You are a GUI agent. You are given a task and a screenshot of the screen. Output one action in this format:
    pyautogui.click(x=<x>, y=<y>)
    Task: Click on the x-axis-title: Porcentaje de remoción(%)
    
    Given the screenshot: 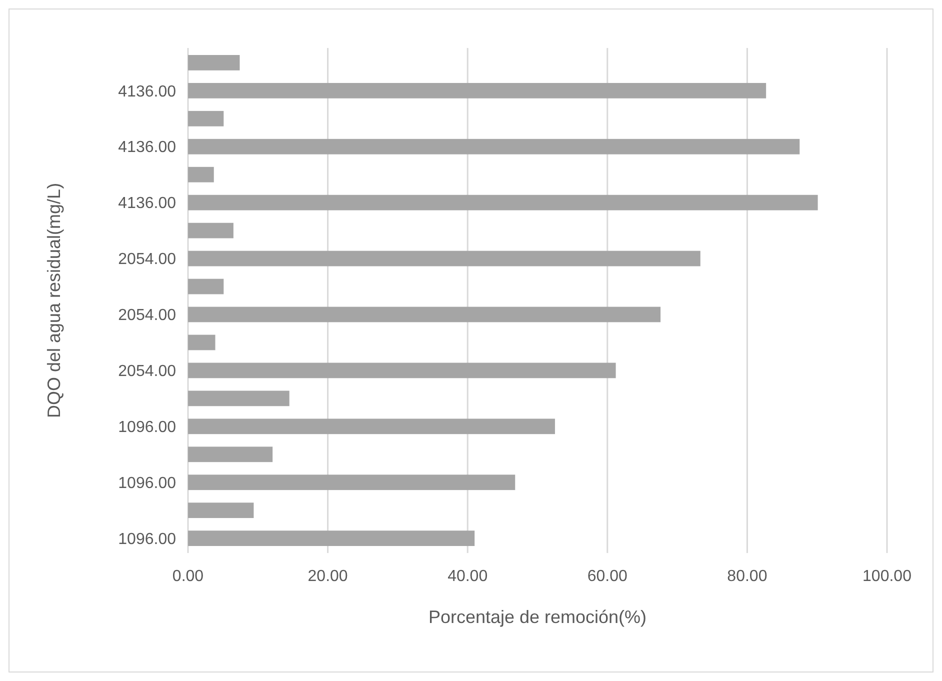 What is the action you would take?
    pyautogui.click(x=537, y=617)
    